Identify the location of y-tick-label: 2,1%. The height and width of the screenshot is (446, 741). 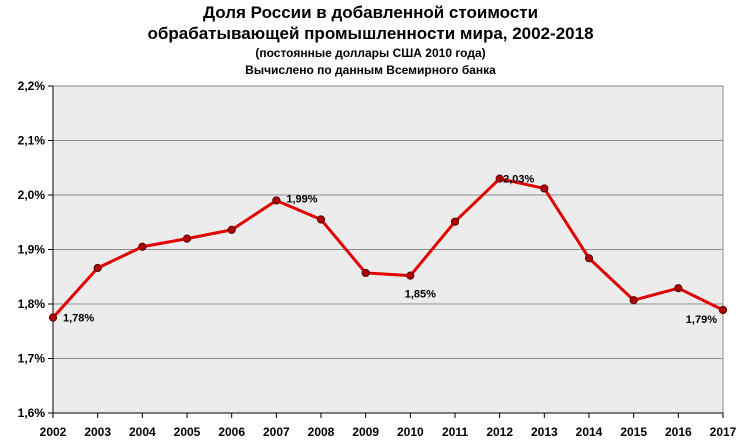
(32, 141).